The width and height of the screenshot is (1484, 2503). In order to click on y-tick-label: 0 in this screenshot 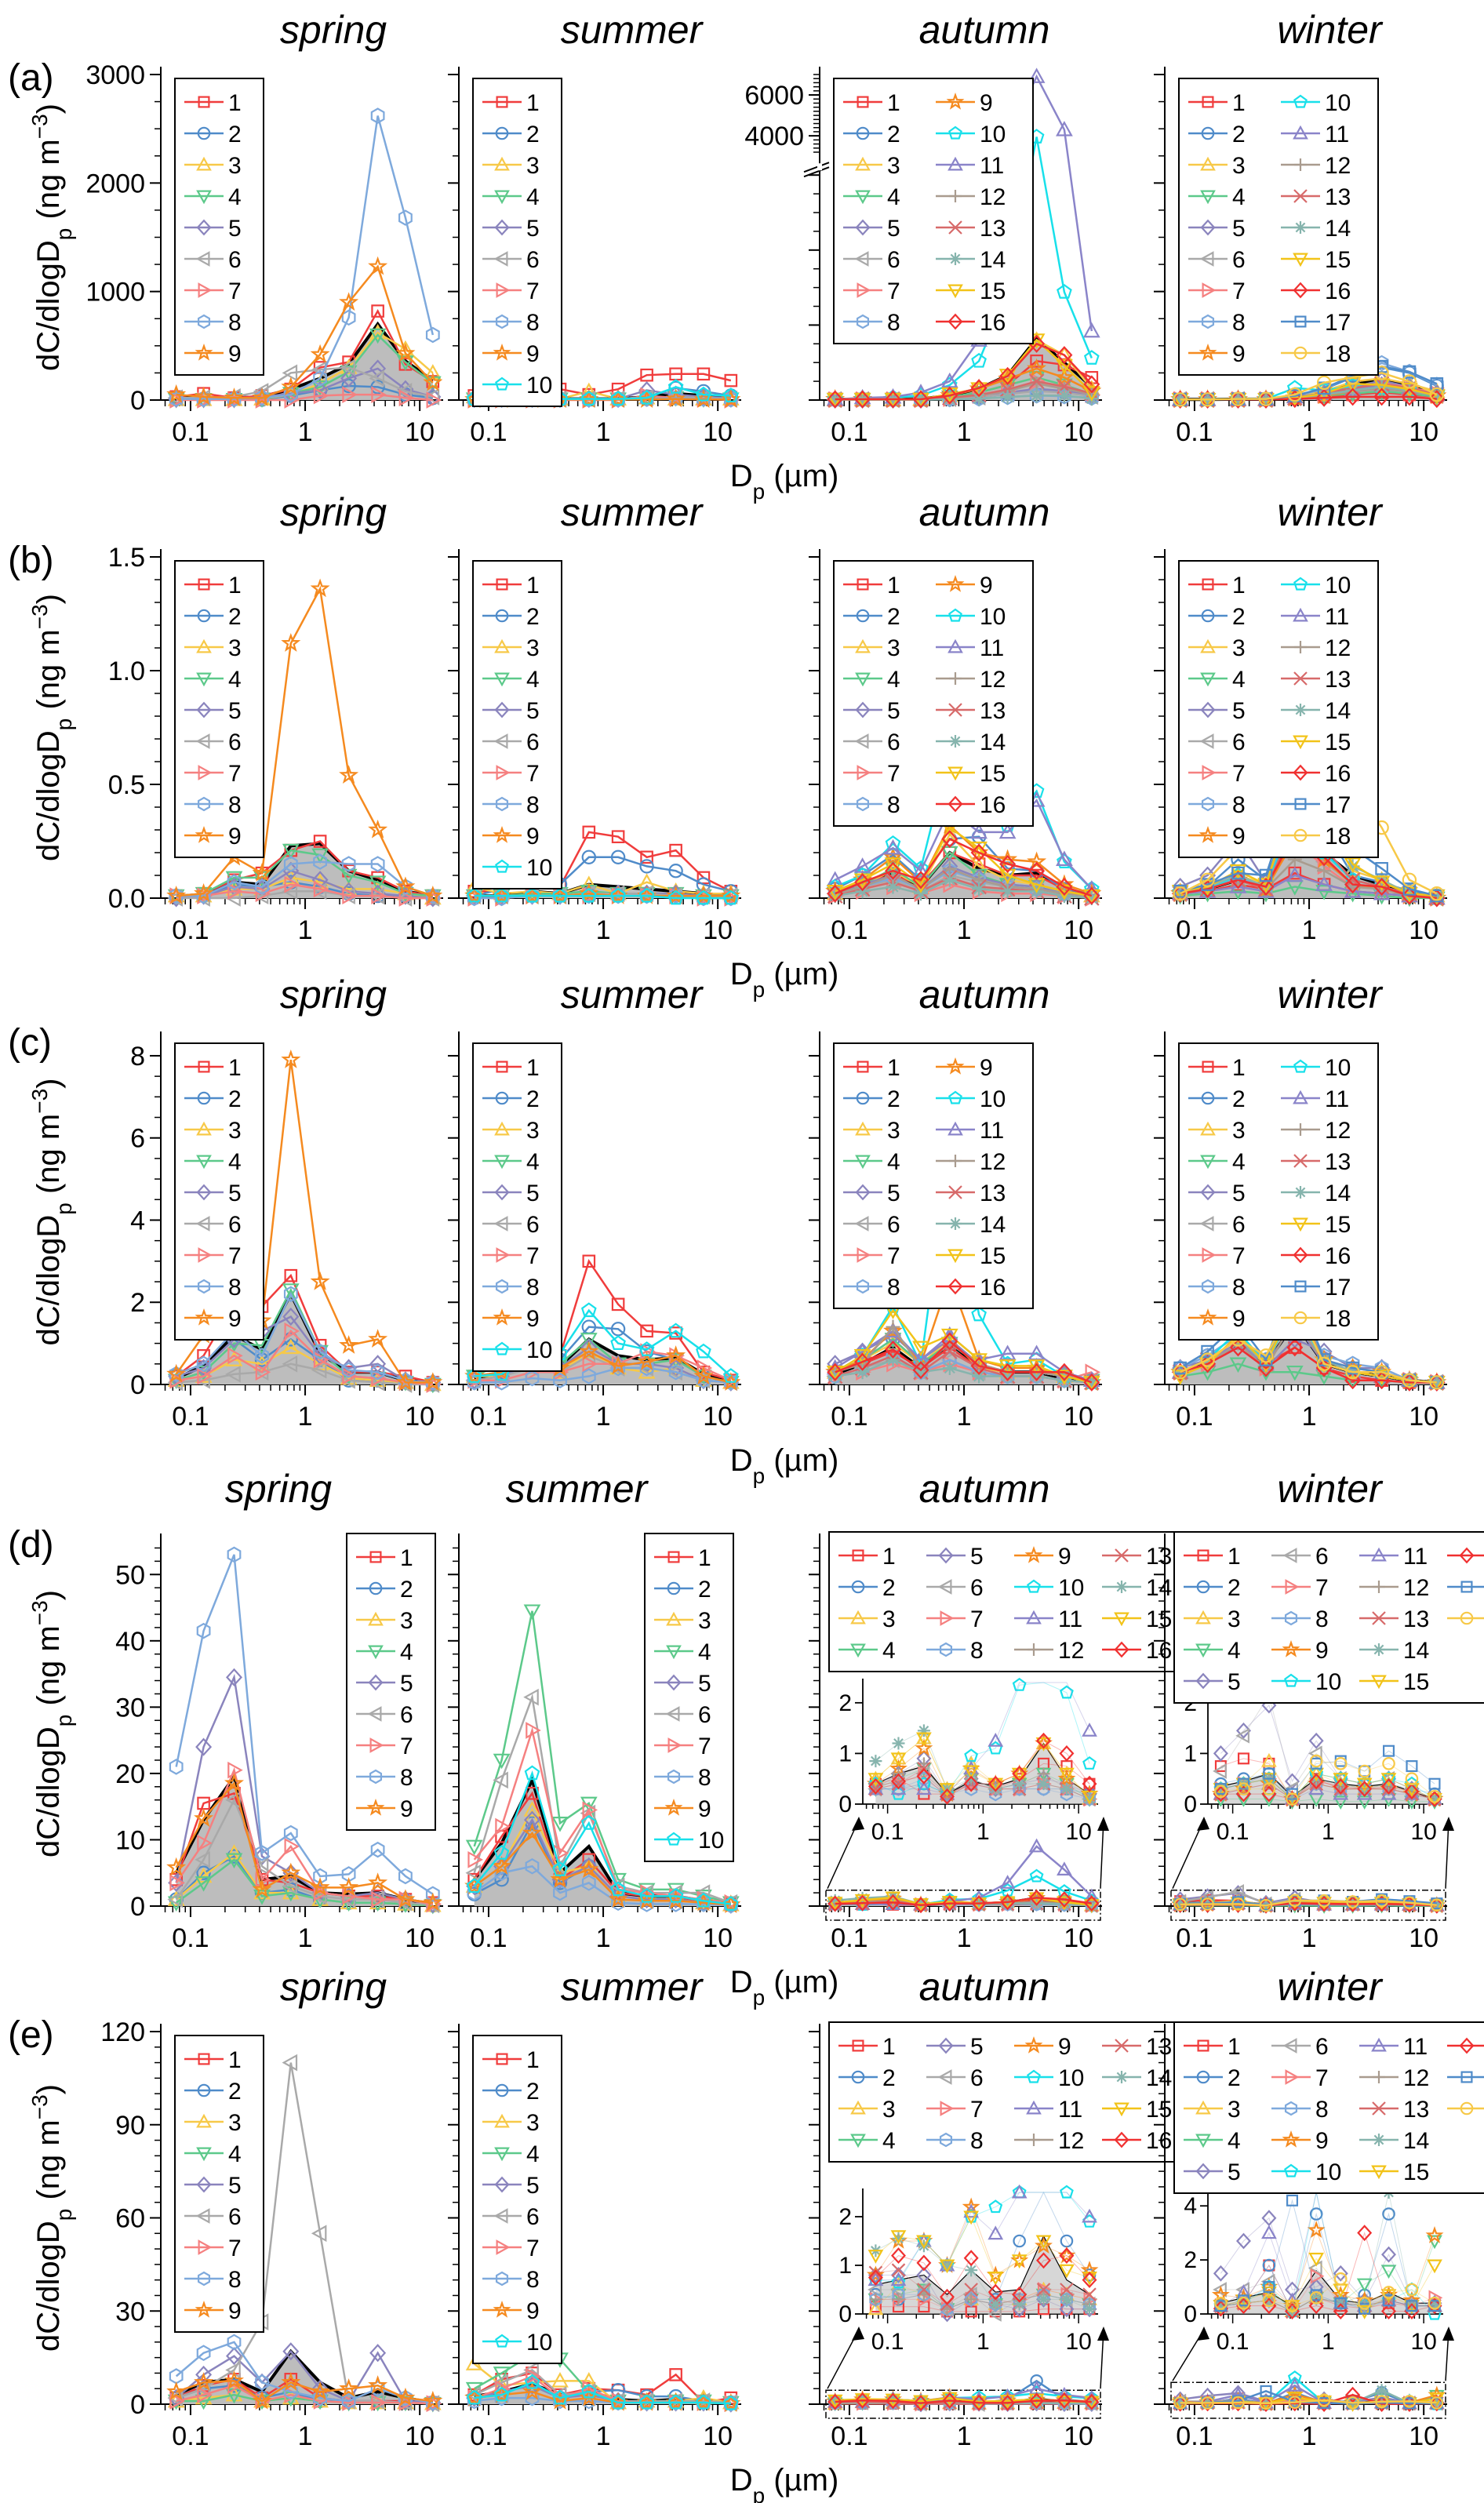, I will do `click(137, 1907)`.